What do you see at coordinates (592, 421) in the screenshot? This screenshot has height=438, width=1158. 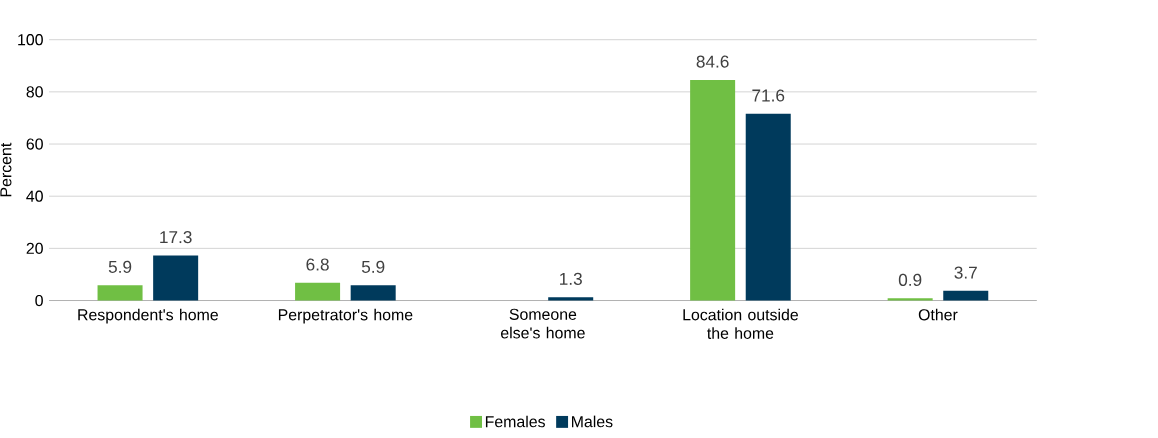 I see `legend-label: Males` at bounding box center [592, 421].